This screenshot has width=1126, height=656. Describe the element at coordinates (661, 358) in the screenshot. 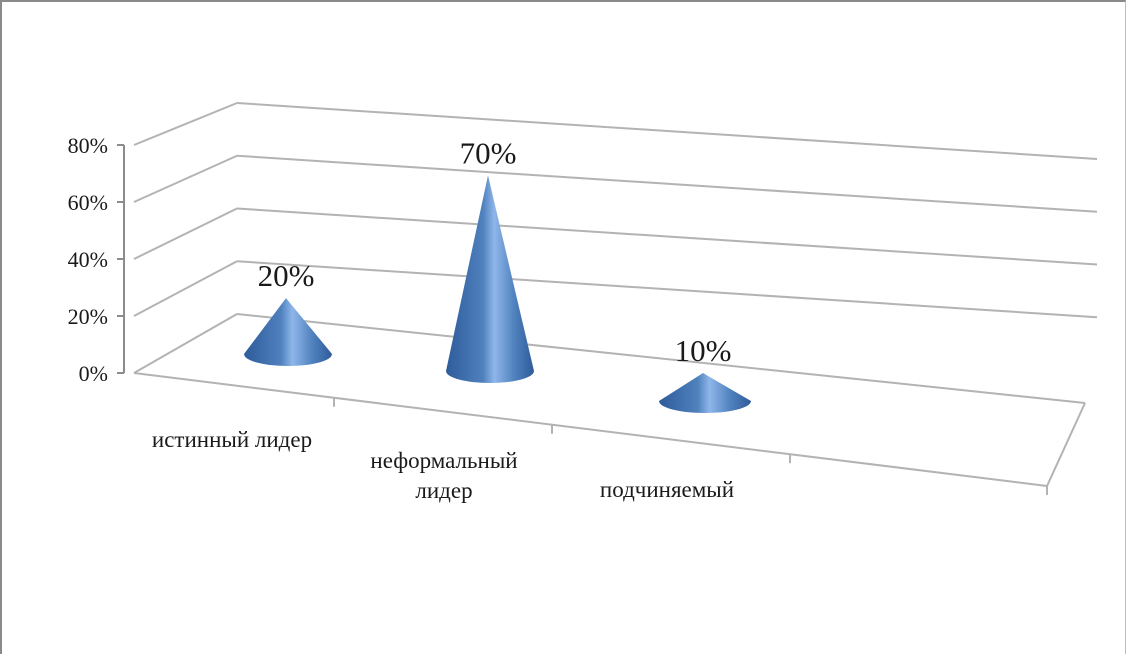

I see `floor-back-edge` at that location.